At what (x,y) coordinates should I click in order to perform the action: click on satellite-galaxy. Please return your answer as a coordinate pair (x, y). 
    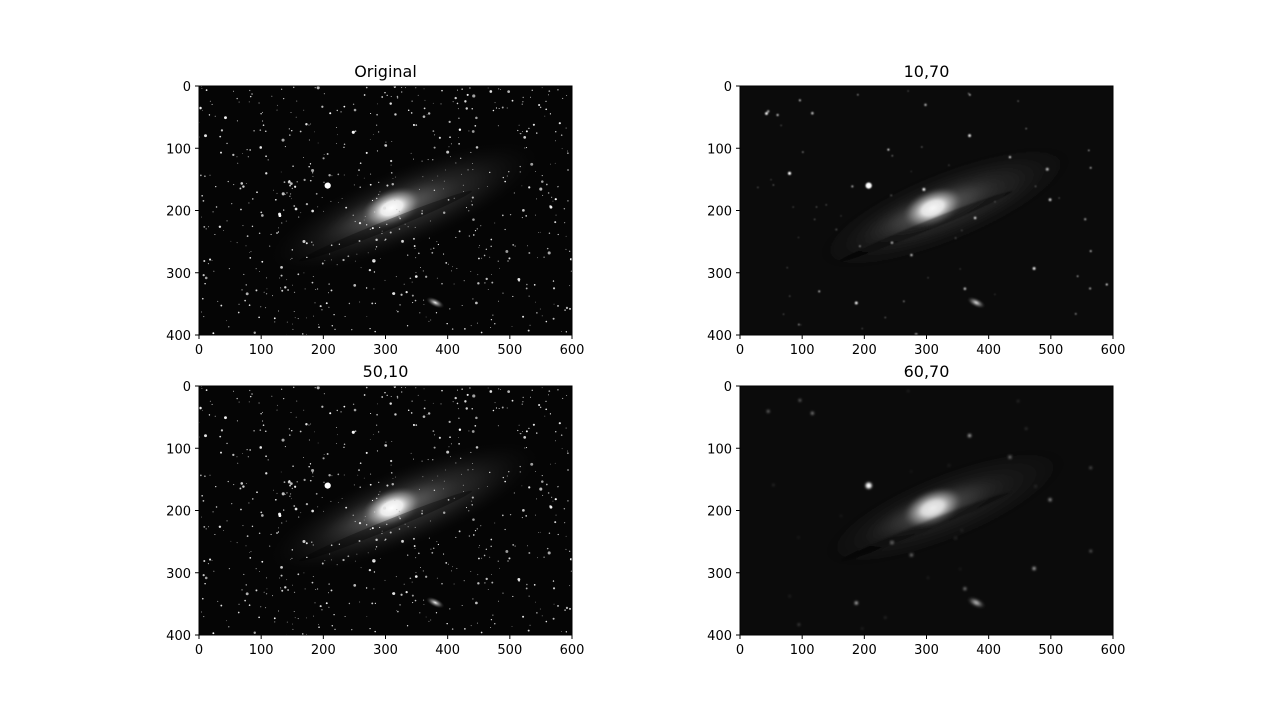
    Looking at the image, I should click on (435, 302).